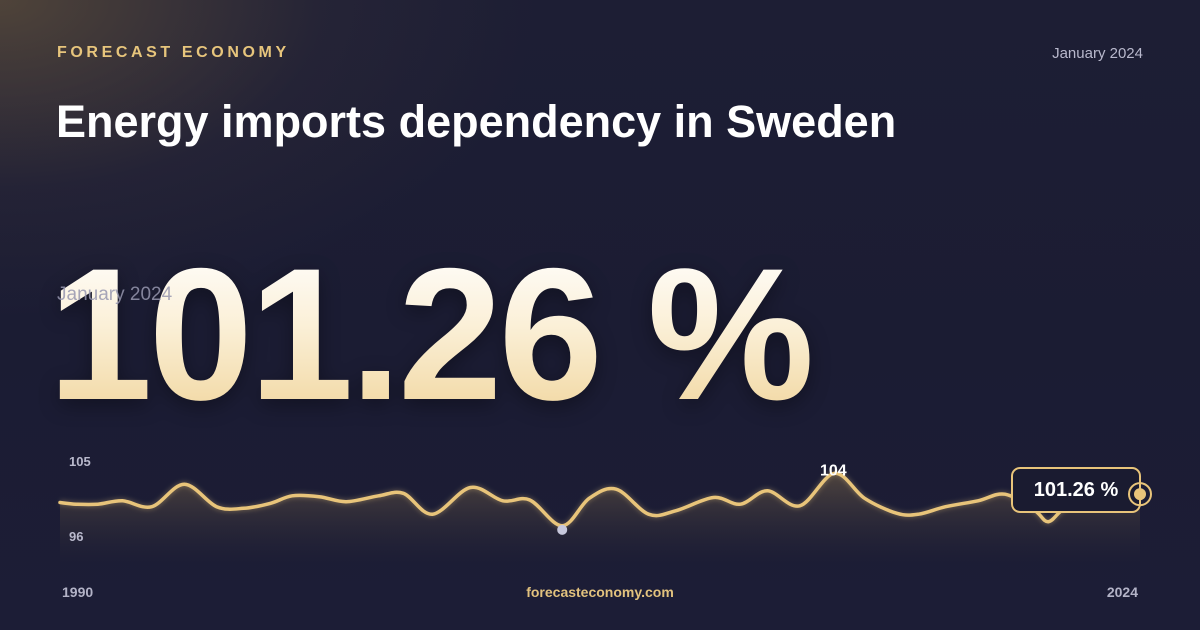 This screenshot has height=630, width=1200. What do you see at coordinates (562, 529) in the screenshot?
I see `min-marker` at bounding box center [562, 529].